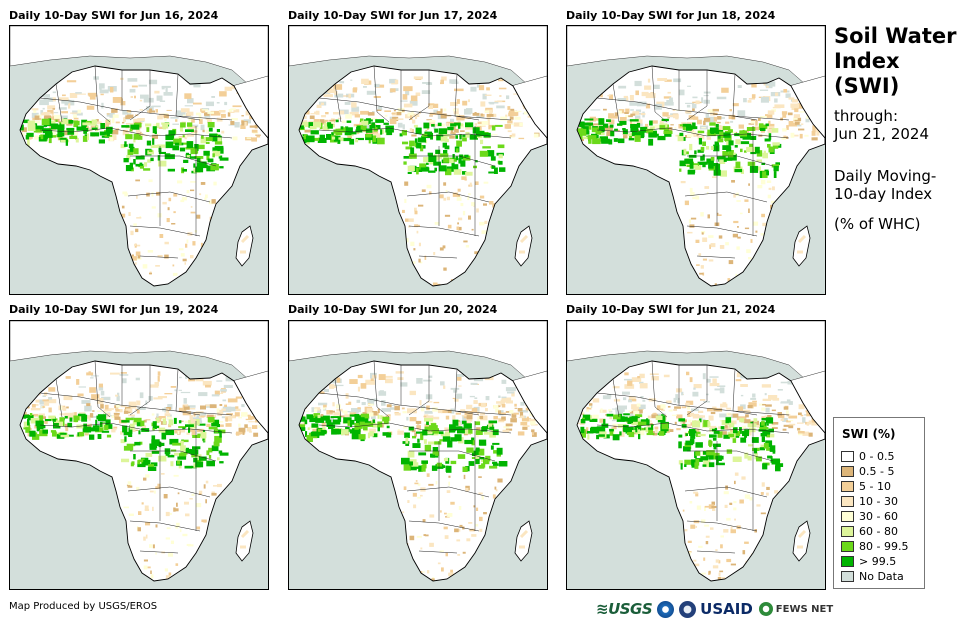 This screenshot has width=970, height=624. What do you see at coordinates (701, 471) in the screenshot?
I see `africa-landmass` at bounding box center [701, 471].